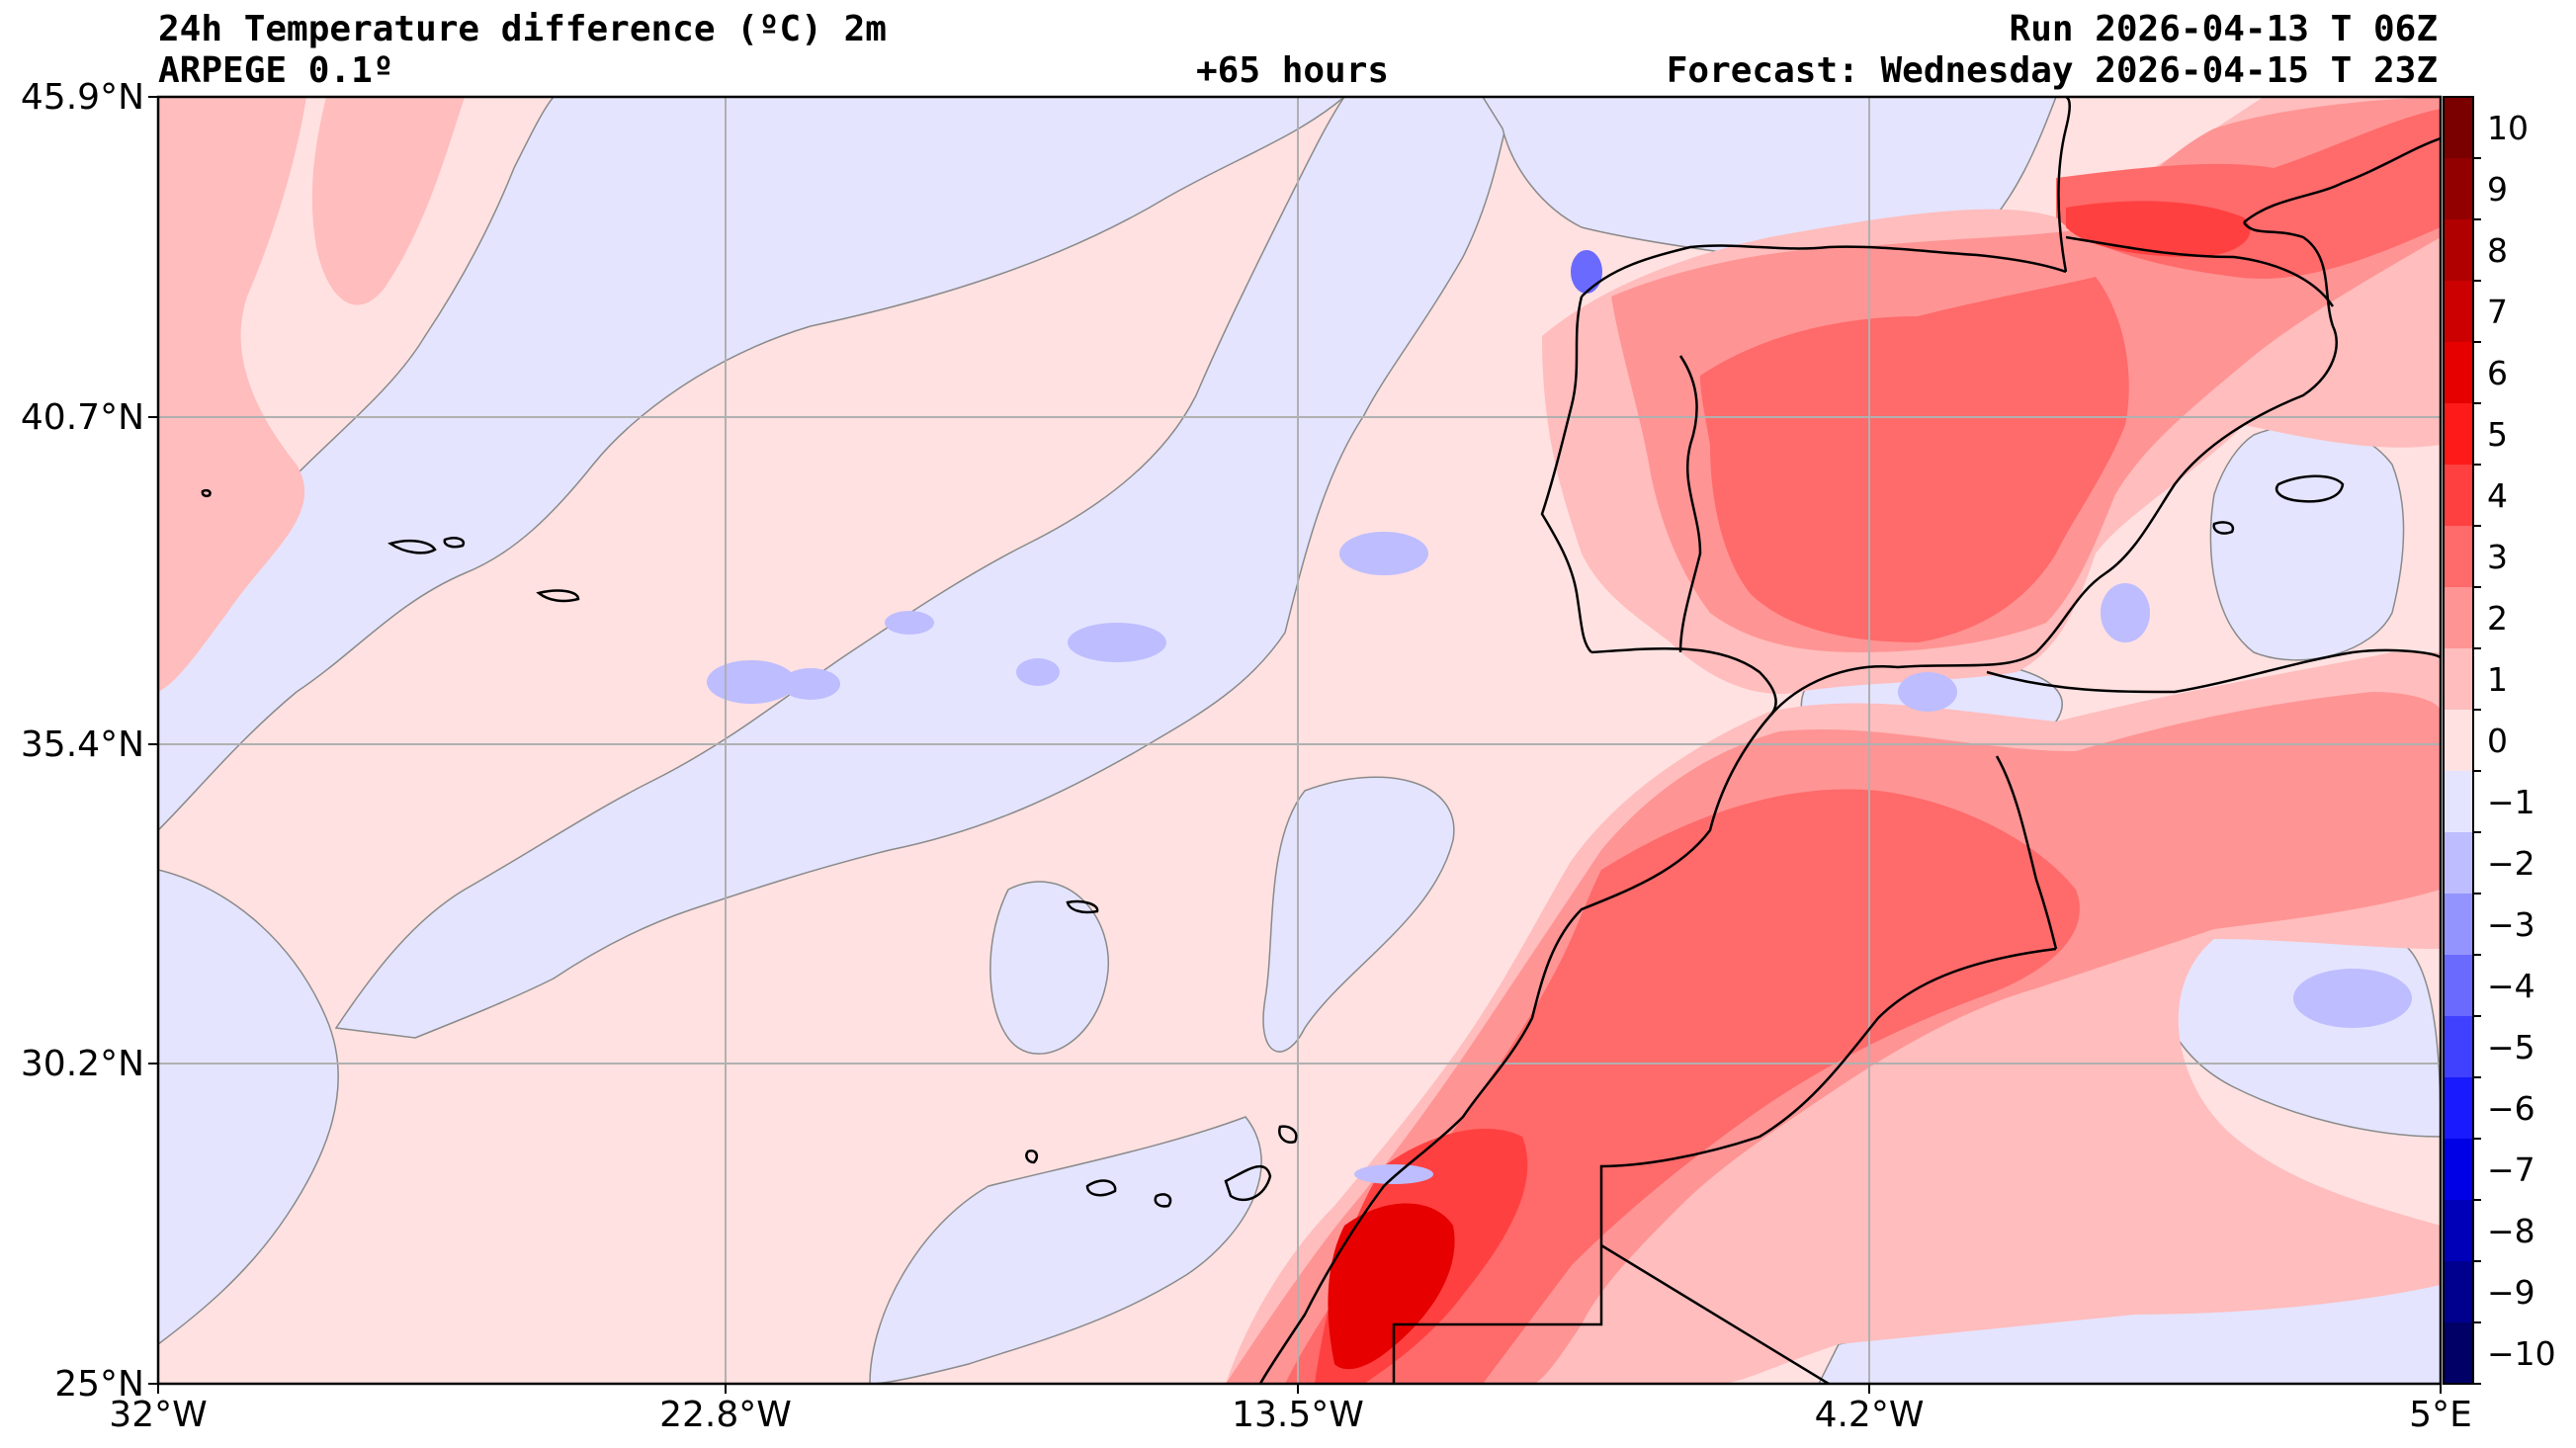 The width and height of the screenshot is (2576, 1448). Describe the element at coordinates (2223, 29) in the screenshot. I see `run-time: Run 2026-04-13 T 06Z` at that location.